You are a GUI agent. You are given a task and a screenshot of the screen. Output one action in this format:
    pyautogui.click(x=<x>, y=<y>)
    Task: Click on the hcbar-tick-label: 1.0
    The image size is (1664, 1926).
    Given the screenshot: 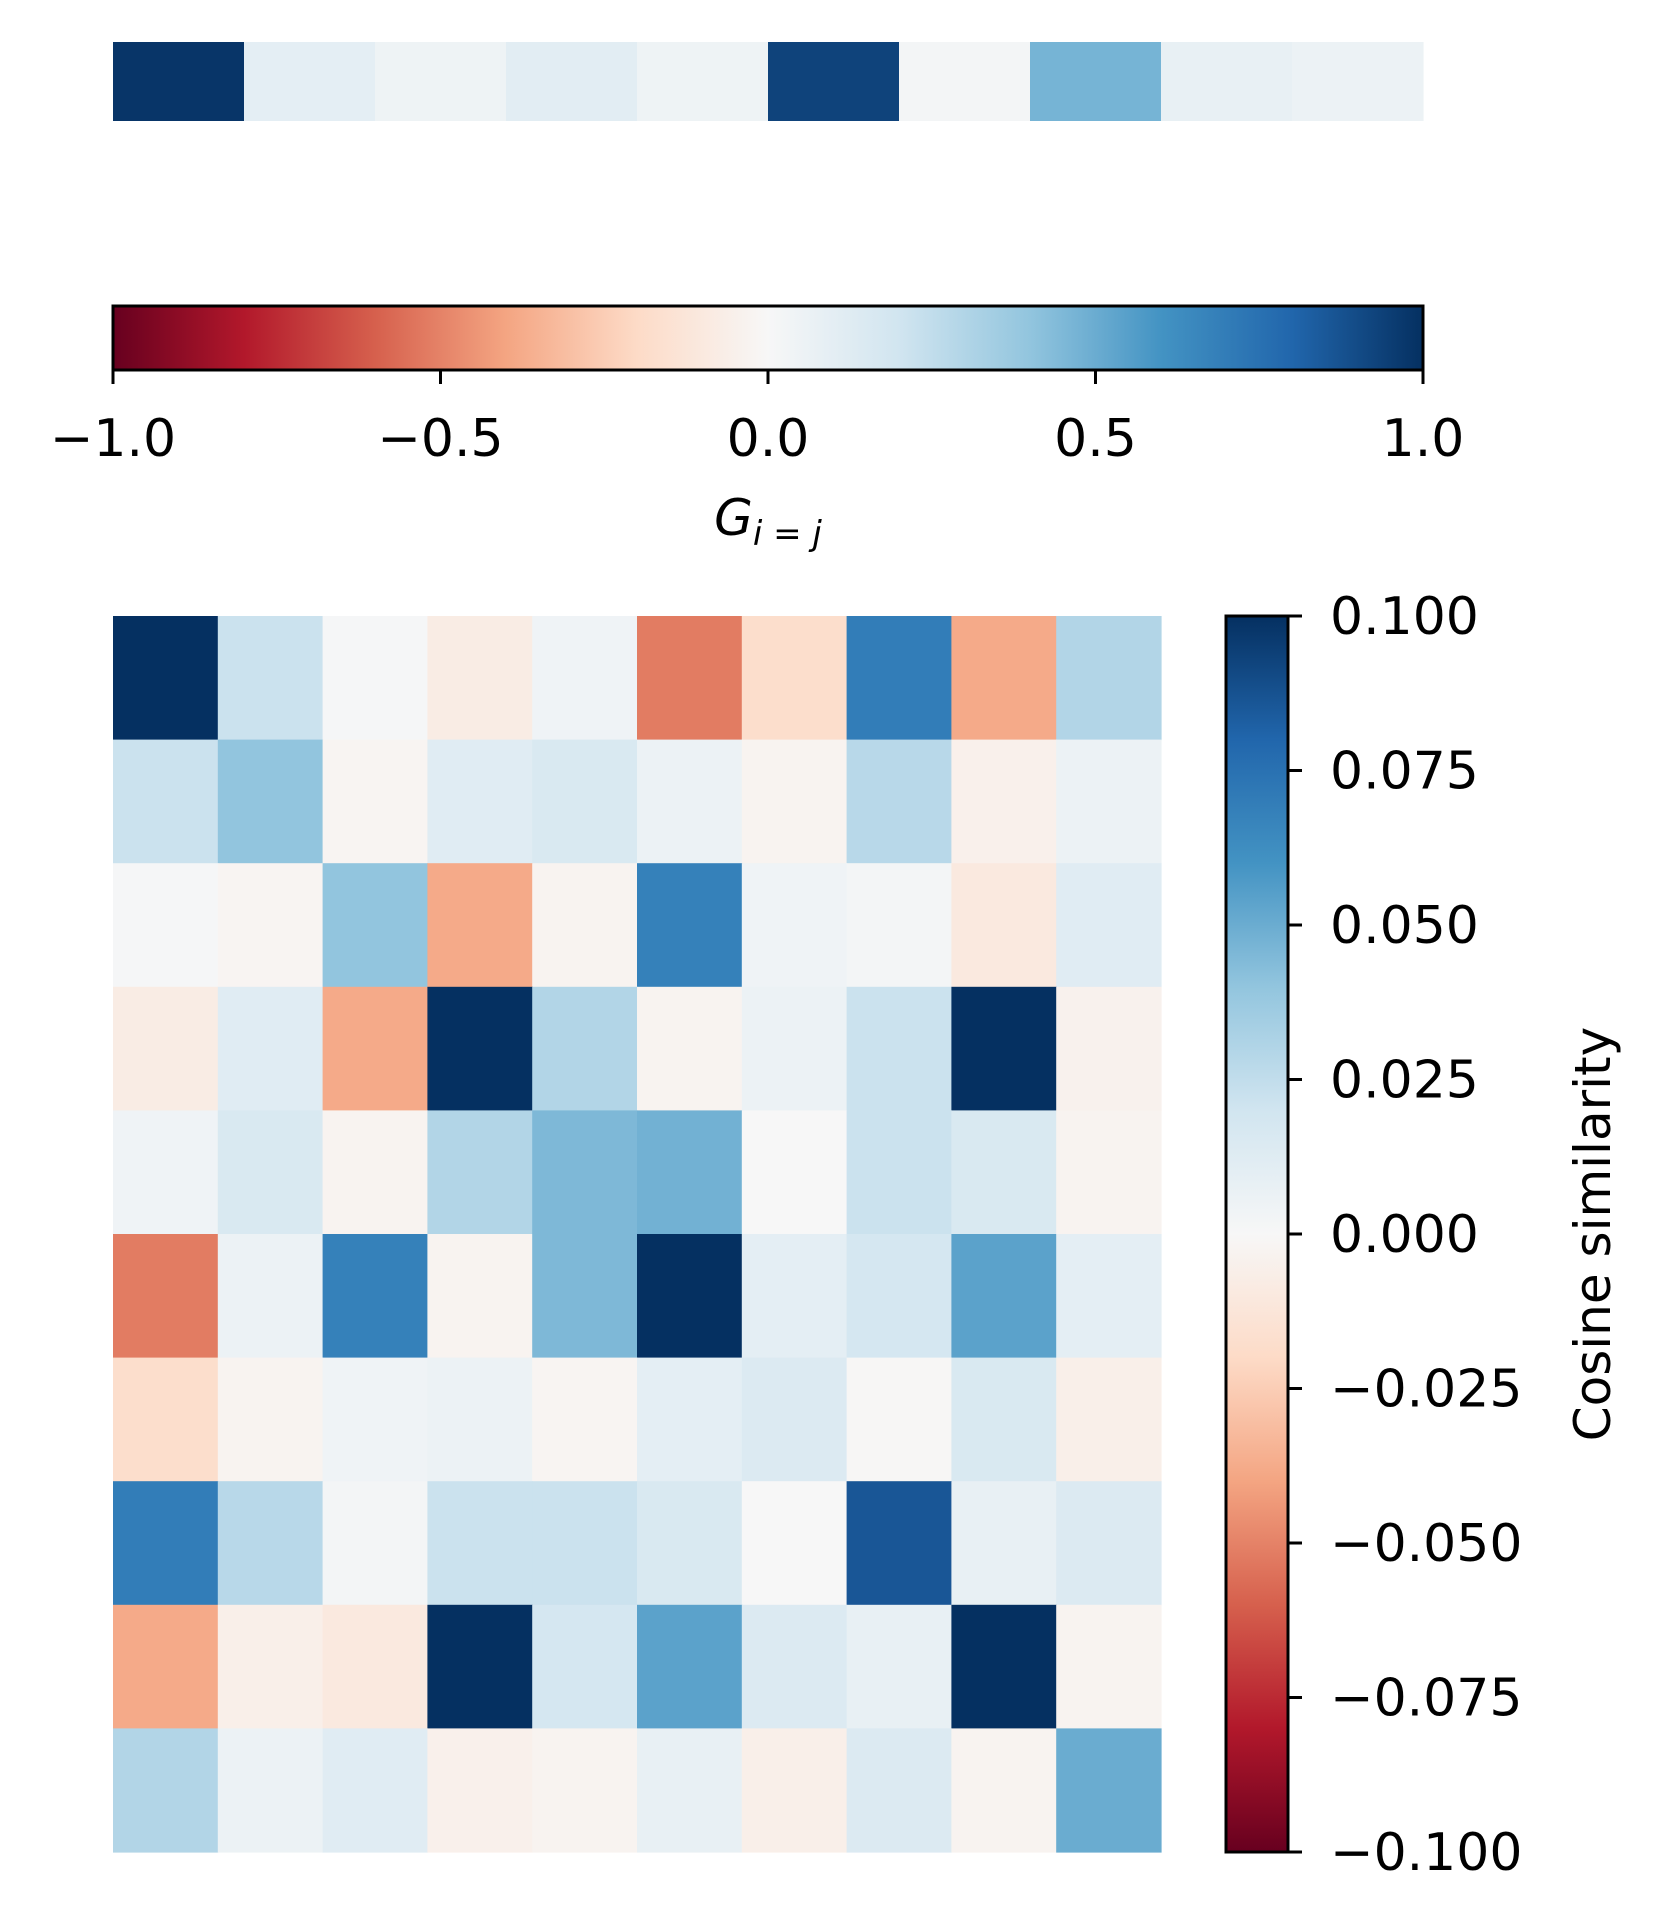 What is the action you would take?
    pyautogui.click(x=1423, y=439)
    